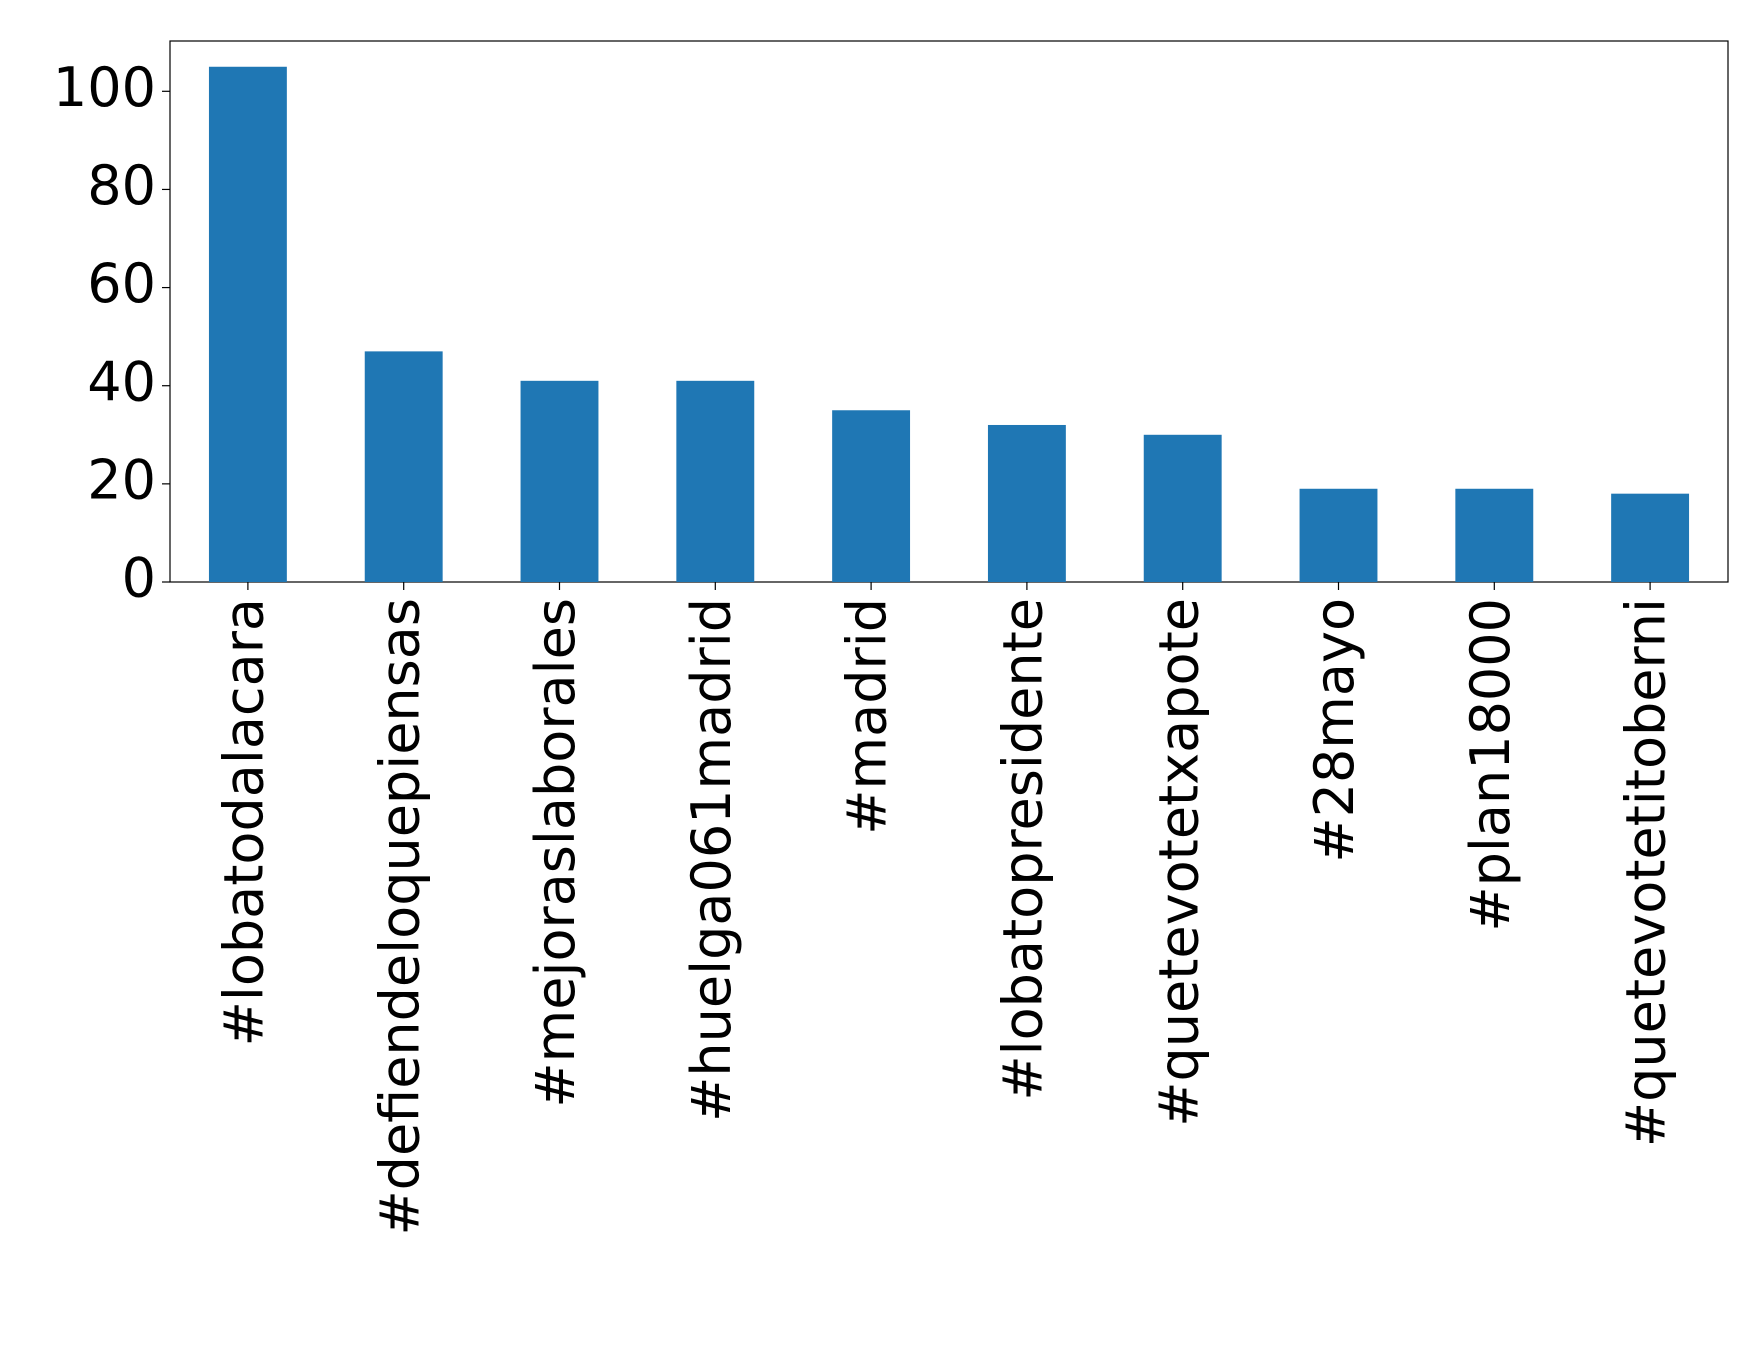 The width and height of the screenshot is (1758, 1366). Describe the element at coordinates (555, 853) in the screenshot. I see `x-tick-label: #mejoraslaborales` at that location.